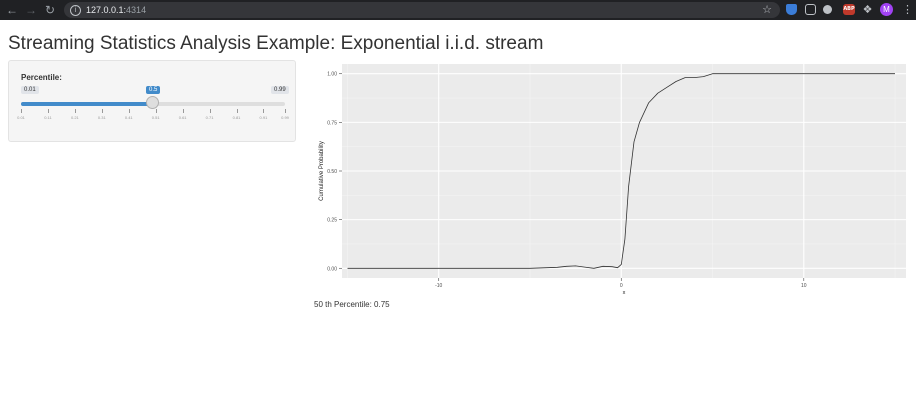 This screenshot has width=916, height=410. Describe the element at coordinates (827, 9) in the screenshot. I see `circle-extension-icon` at that location.